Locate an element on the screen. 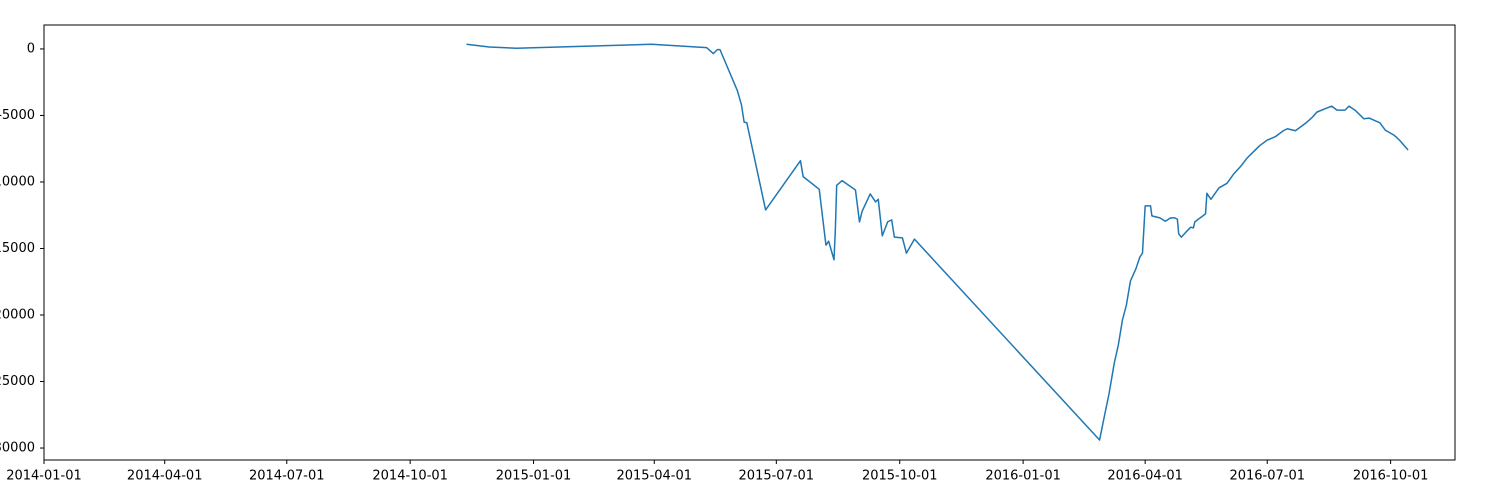 This screenshot has width=1500, height=500. x-tick-label: 2014-04-01 is located at coordinates (165, 476).